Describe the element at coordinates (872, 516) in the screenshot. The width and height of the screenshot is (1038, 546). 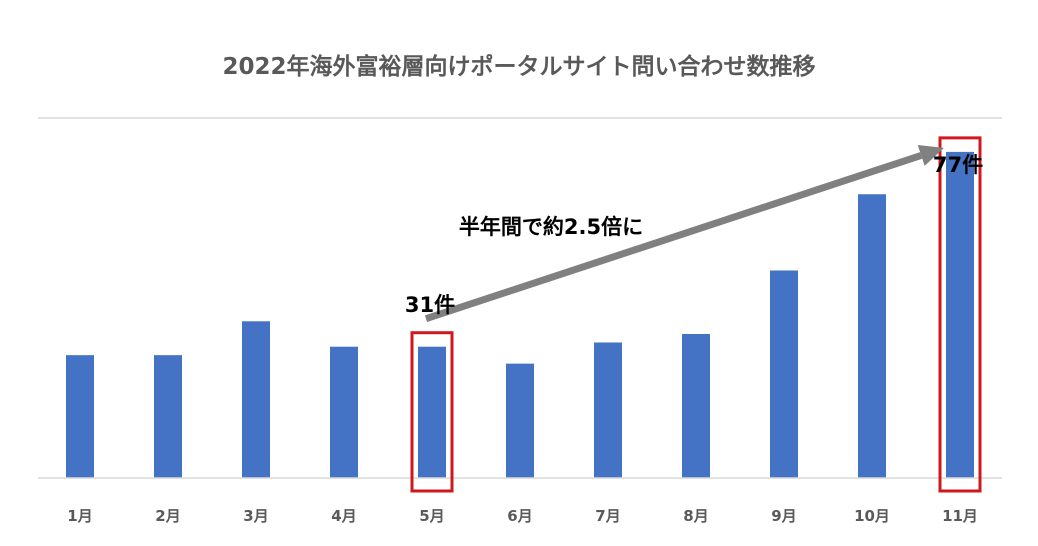
I see `x-tick-label: 10月` at that location.